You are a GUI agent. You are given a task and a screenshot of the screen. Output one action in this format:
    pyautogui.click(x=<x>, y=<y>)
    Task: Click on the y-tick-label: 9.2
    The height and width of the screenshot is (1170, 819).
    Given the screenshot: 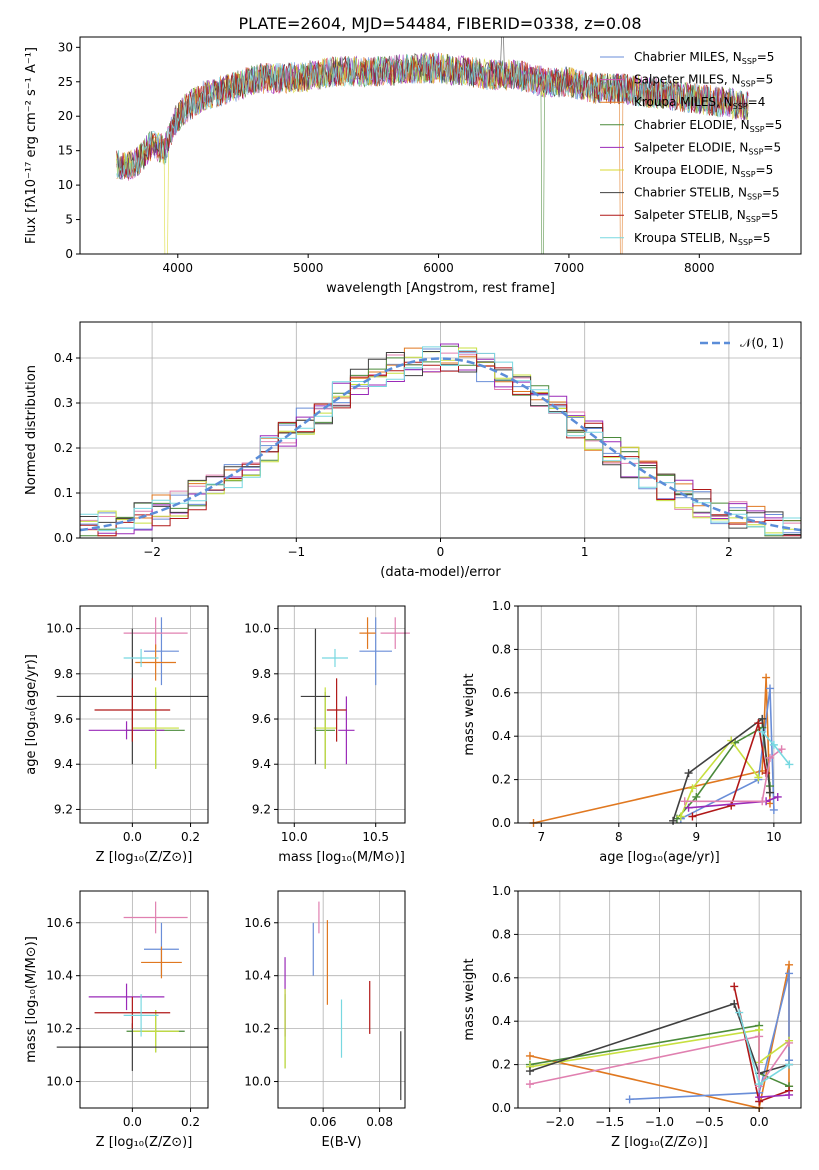 What is the action you would take?
    pyautogui.click(x=261, y=809)
    